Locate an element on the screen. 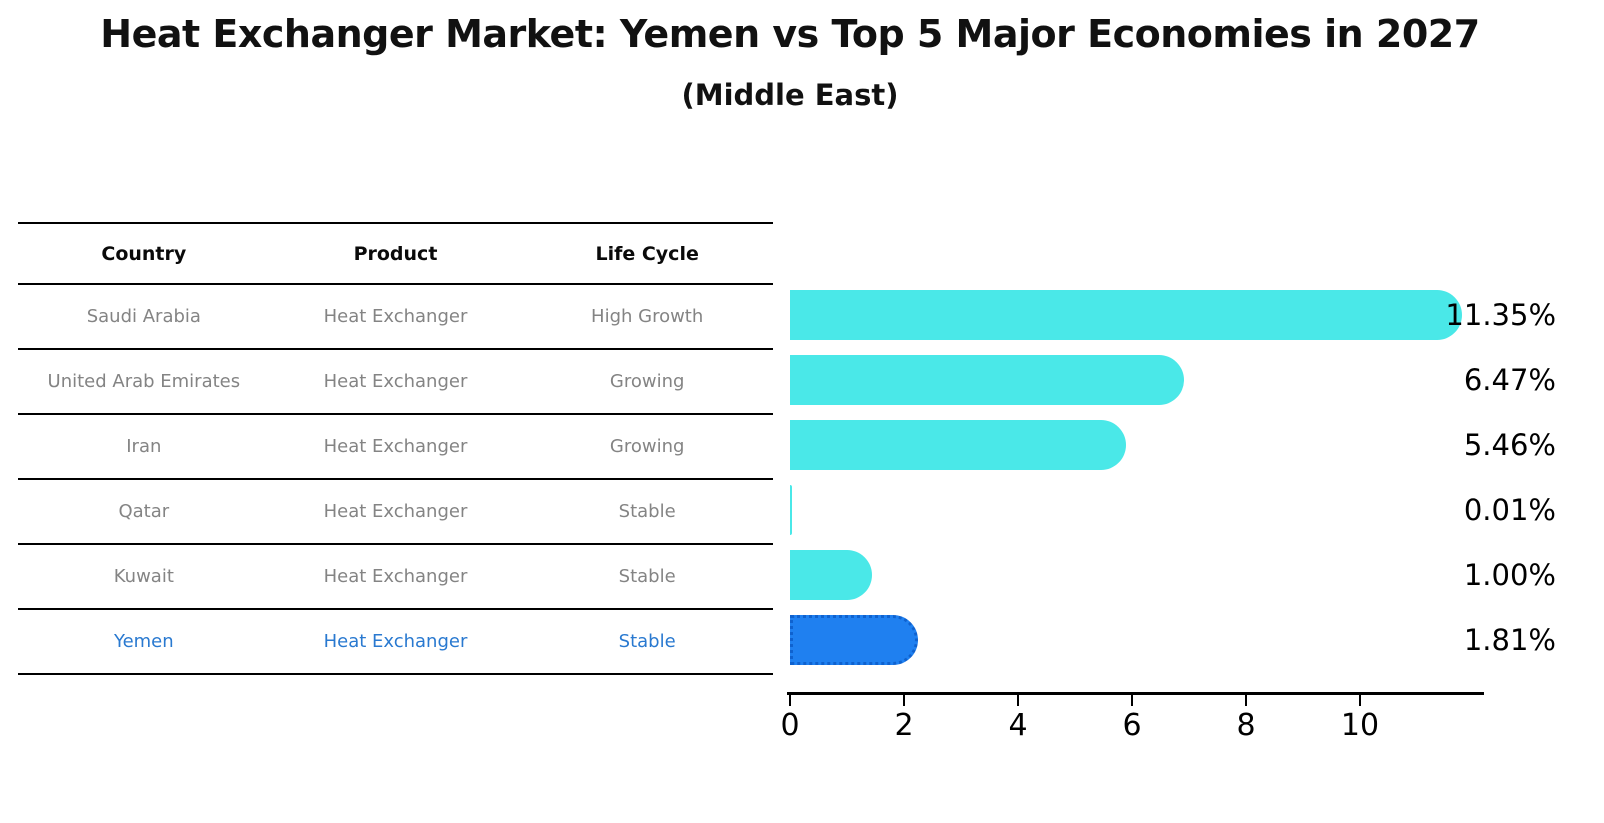 Image resolution: width=1604 pixels, height=823 pixels. value-label-iran: 5.46% is located at coordinates (1509, 445).